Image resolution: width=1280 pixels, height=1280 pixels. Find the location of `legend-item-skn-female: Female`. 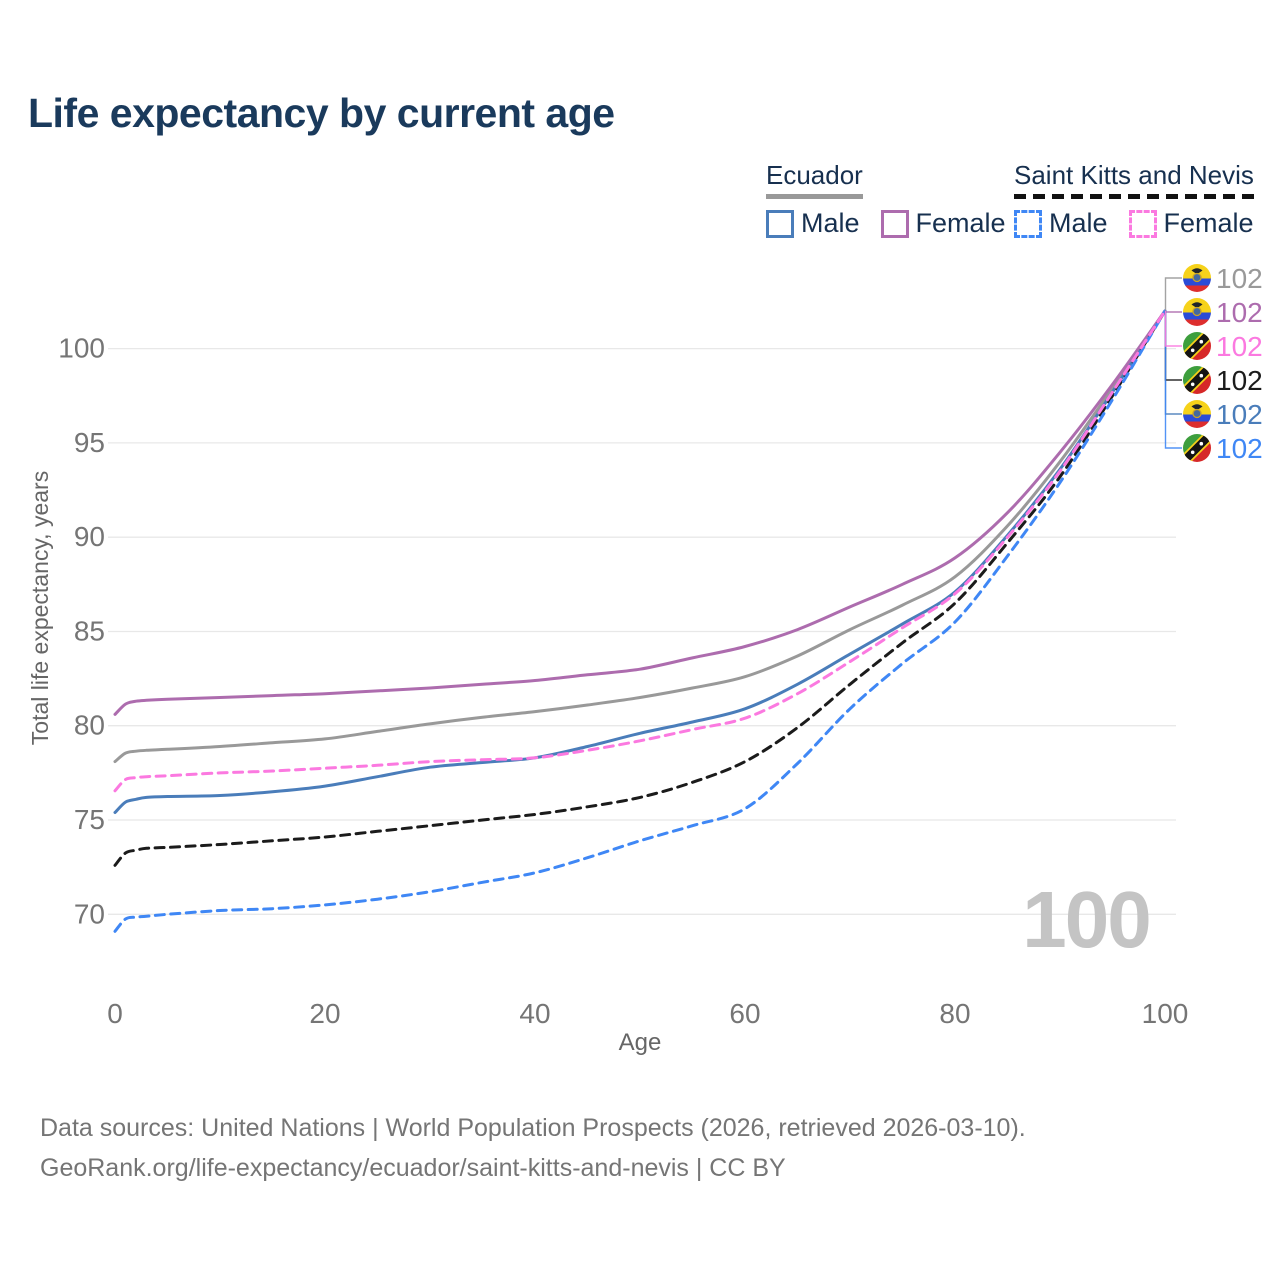

legend-item-skn-female: Female is located at coordinates (1191, 223).